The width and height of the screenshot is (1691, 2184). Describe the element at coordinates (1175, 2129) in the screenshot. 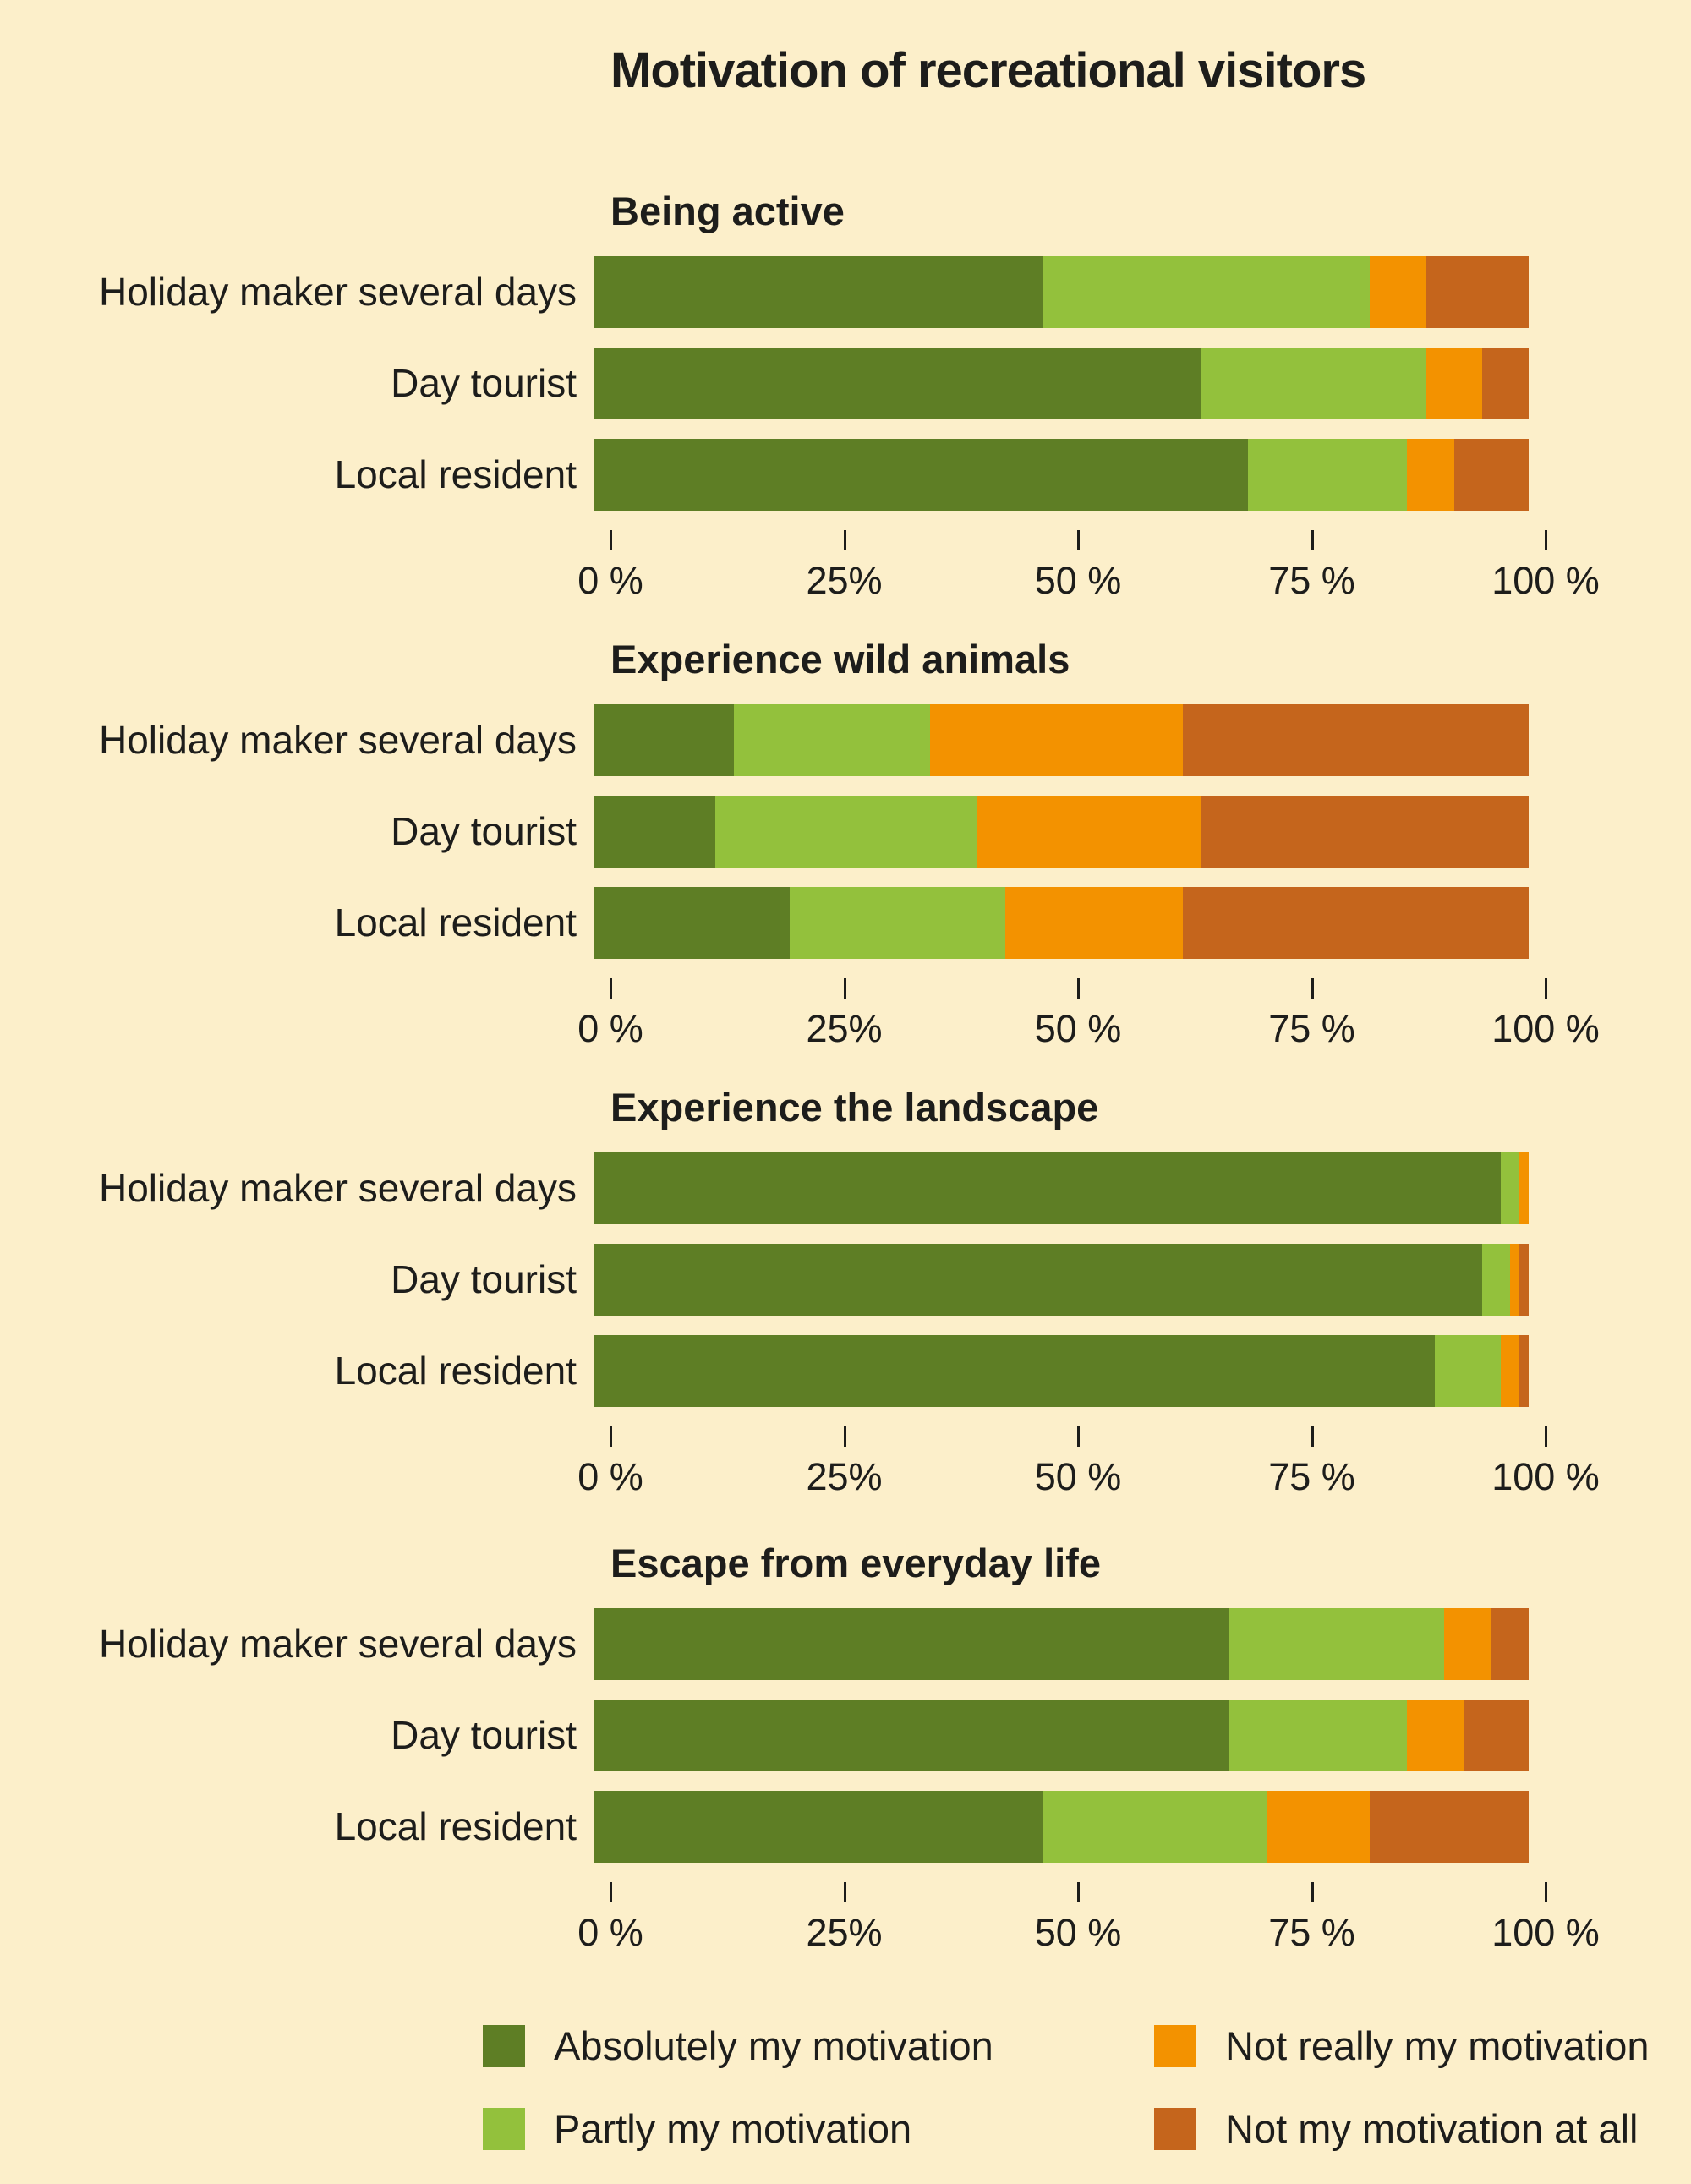

I see `legend-swatch-not-my-motivation-at-all` at that location.